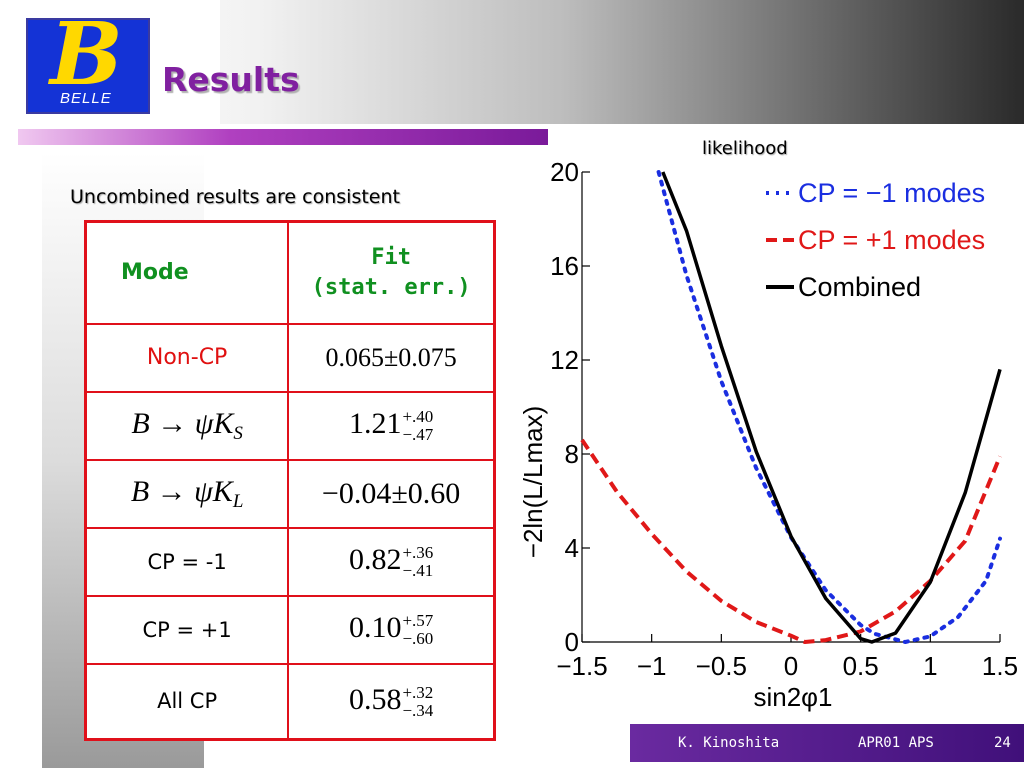 This screenshot has height=768, width=1024. What do you see at coordinates (418, 621) in the screenshot?
I see `fit-error-up: +.57` at bounding box center [418, 621].